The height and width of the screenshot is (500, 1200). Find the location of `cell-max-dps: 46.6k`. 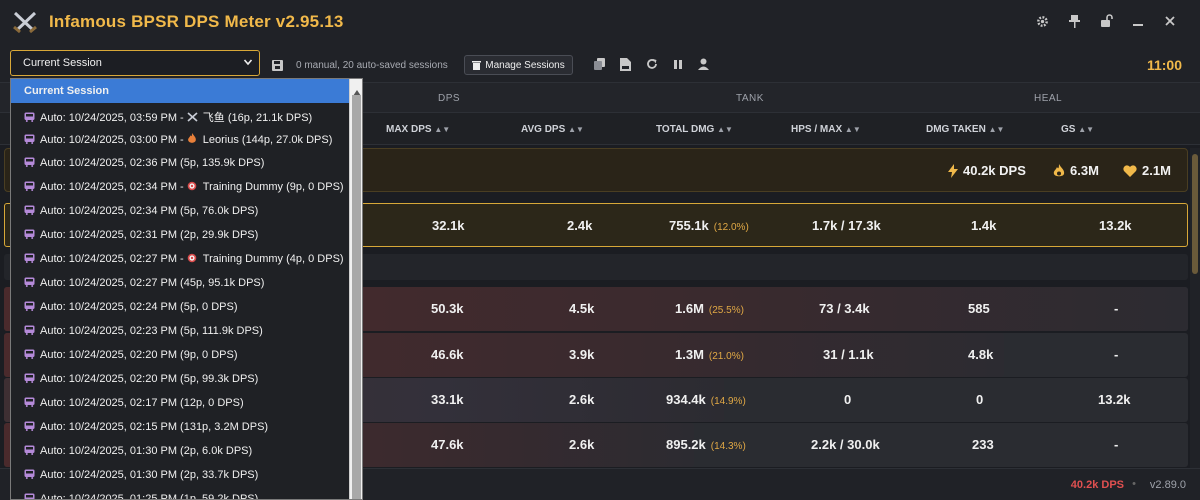

cell-max-dps: 46.6k is located at coordinates (447, 354).